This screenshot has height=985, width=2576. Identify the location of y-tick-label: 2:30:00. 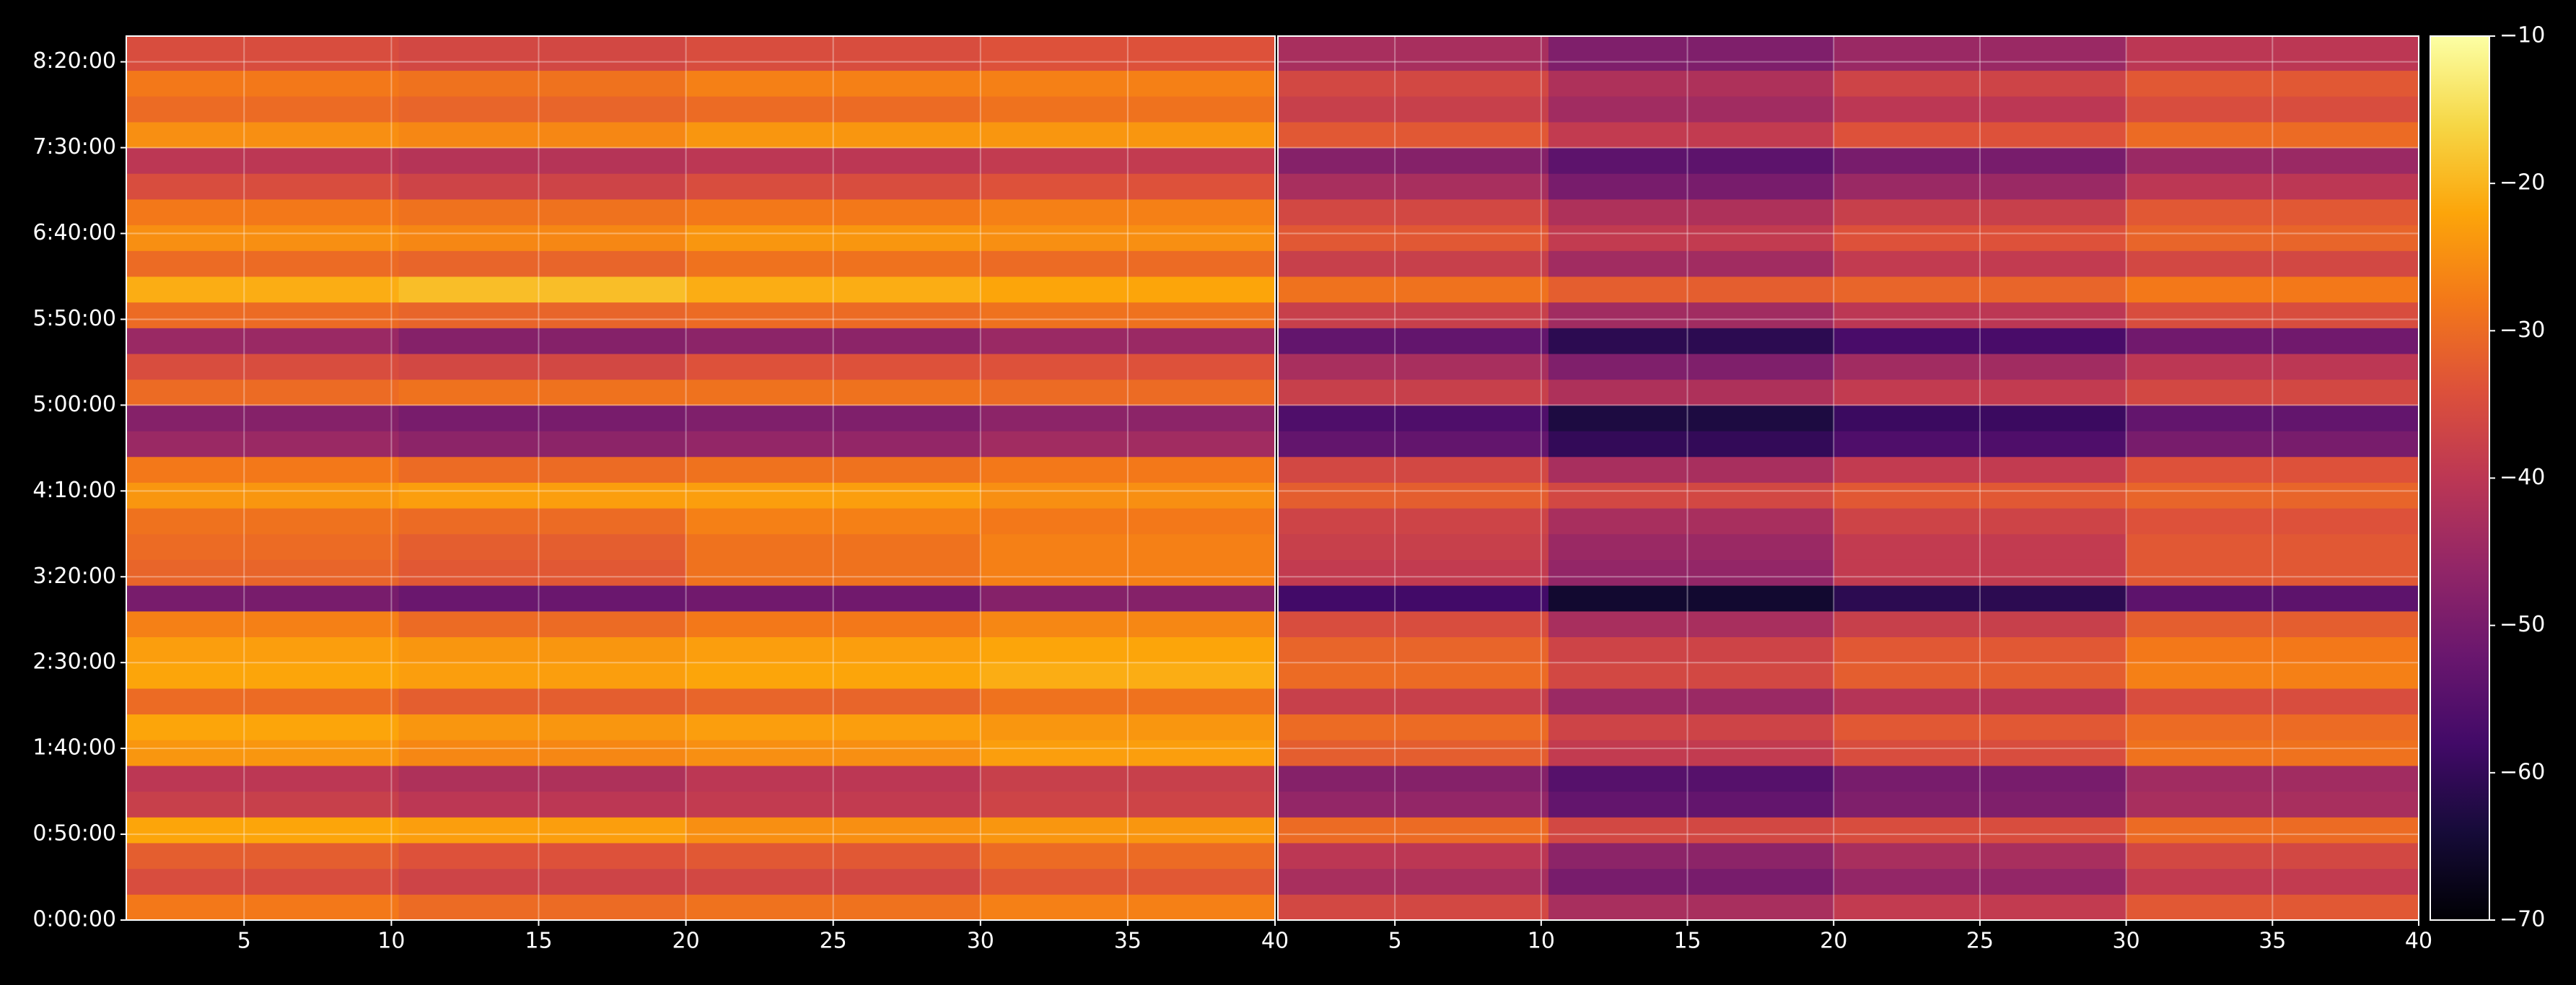
(74, 662).